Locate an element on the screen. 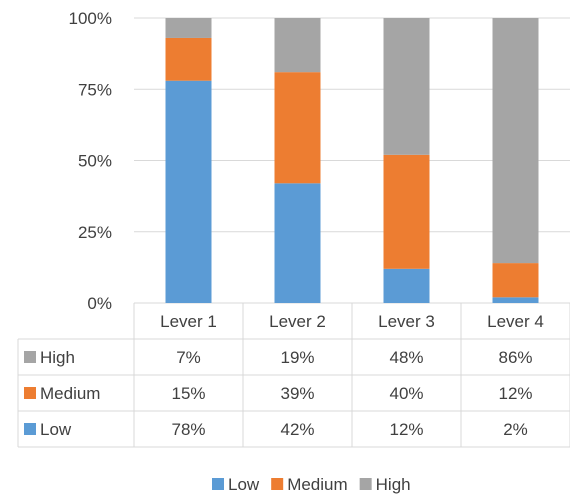 This screenshot has width=570, height=501. legend: Low Medium High is located at coordinates (311, 484).